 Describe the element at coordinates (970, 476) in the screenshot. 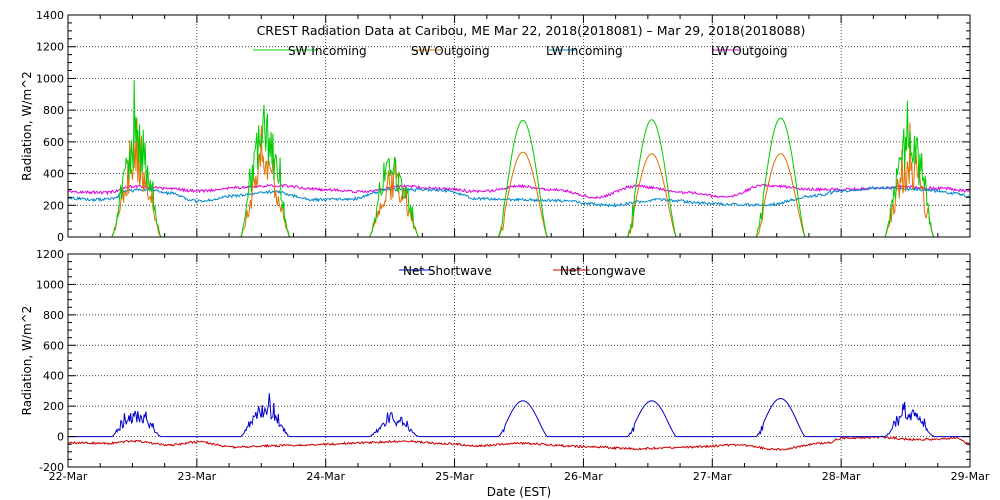

I see `x-tick-label: 29-Mar` at that location.